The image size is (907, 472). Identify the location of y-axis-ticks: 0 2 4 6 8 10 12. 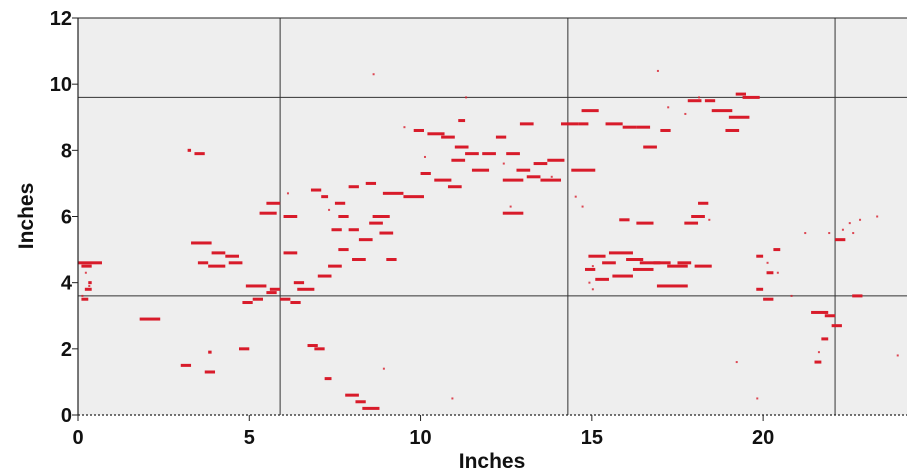
(64, 217).